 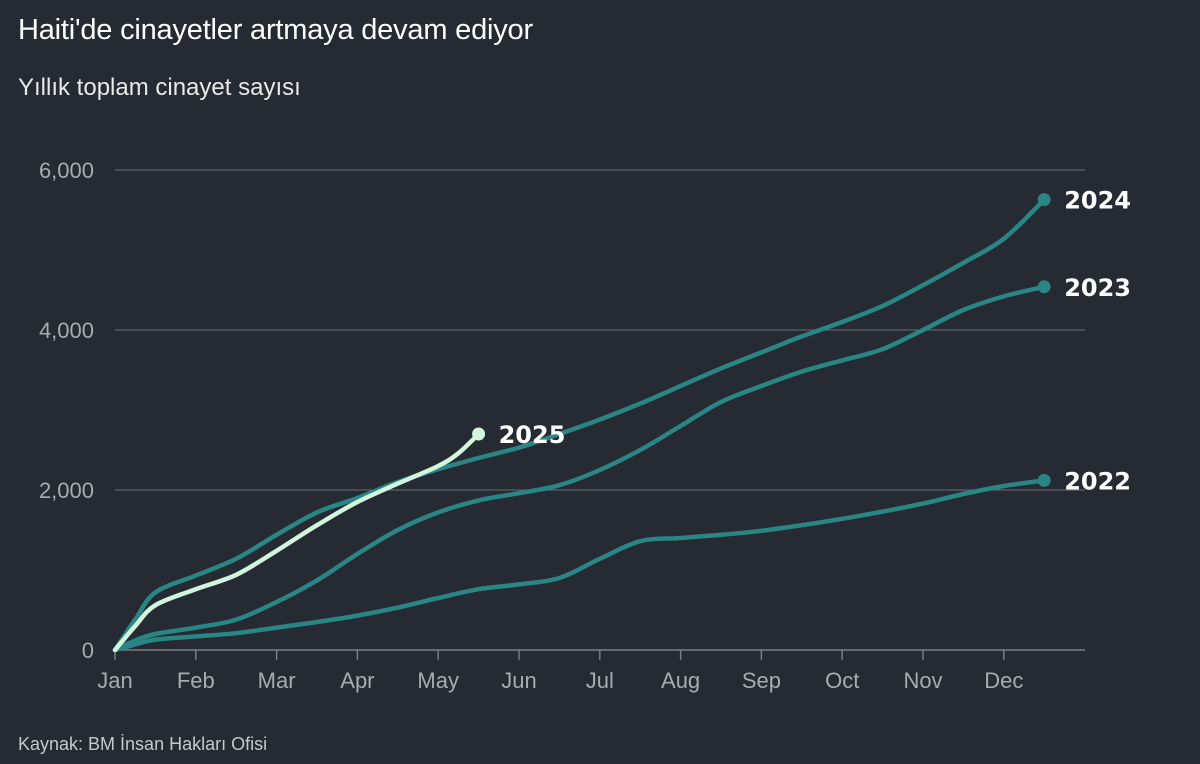 I want to click on x-tick-label: May, so click(x=438, y=680).